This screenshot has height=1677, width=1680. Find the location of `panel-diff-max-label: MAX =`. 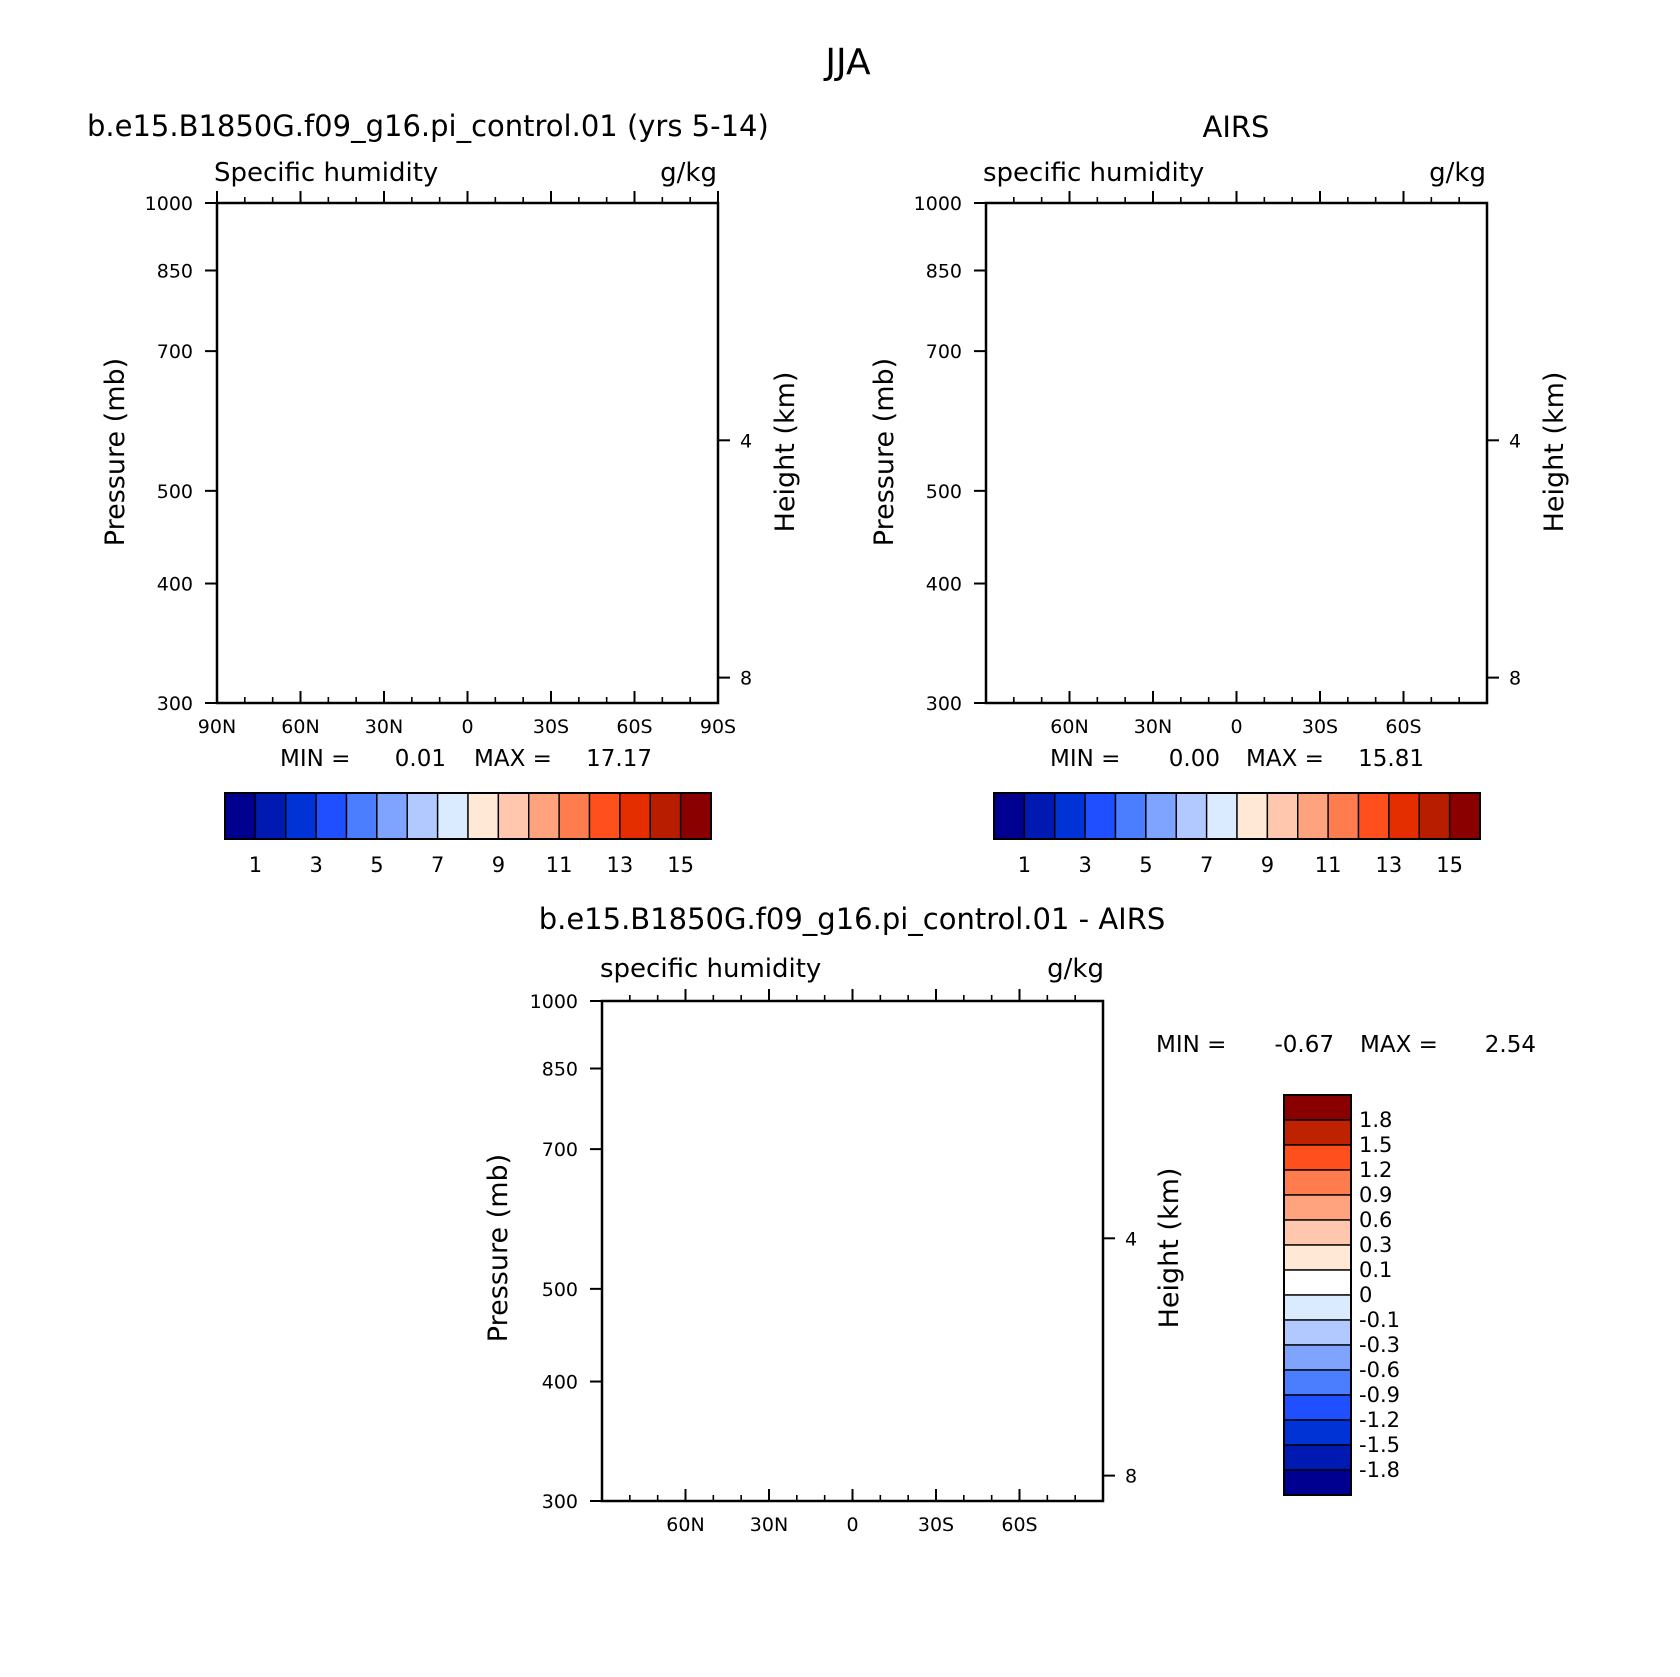

panel-diff-max-label: MAX = is located at coordinates (1399, 1045).